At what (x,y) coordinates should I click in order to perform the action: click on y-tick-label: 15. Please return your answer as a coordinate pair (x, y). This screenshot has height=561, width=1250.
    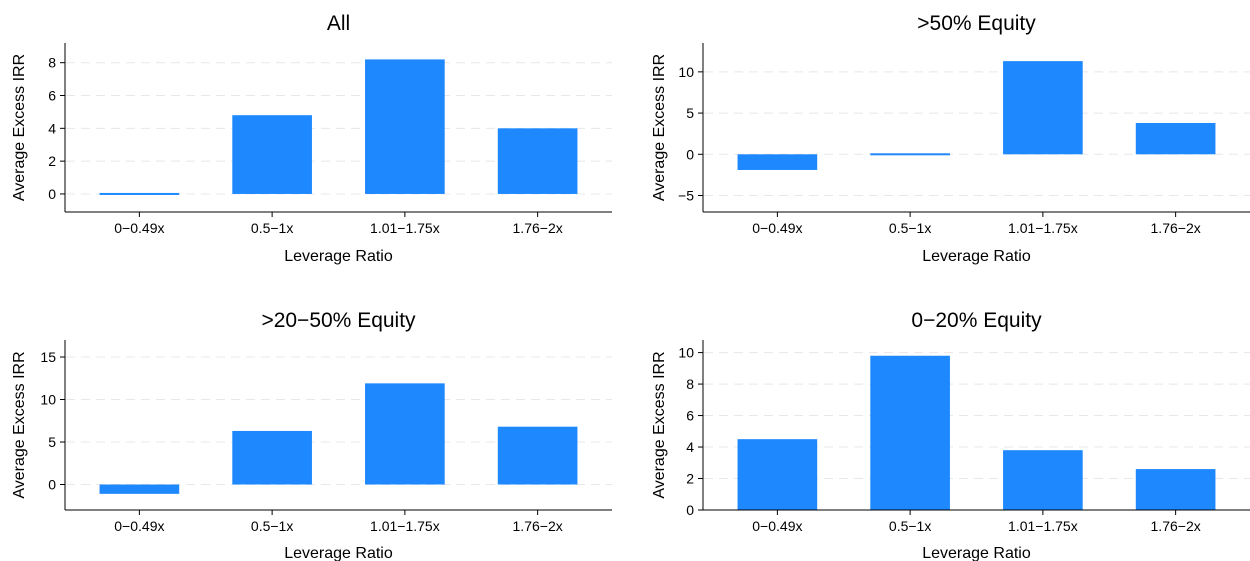
    Looking at the image, I should click on (48, 357).